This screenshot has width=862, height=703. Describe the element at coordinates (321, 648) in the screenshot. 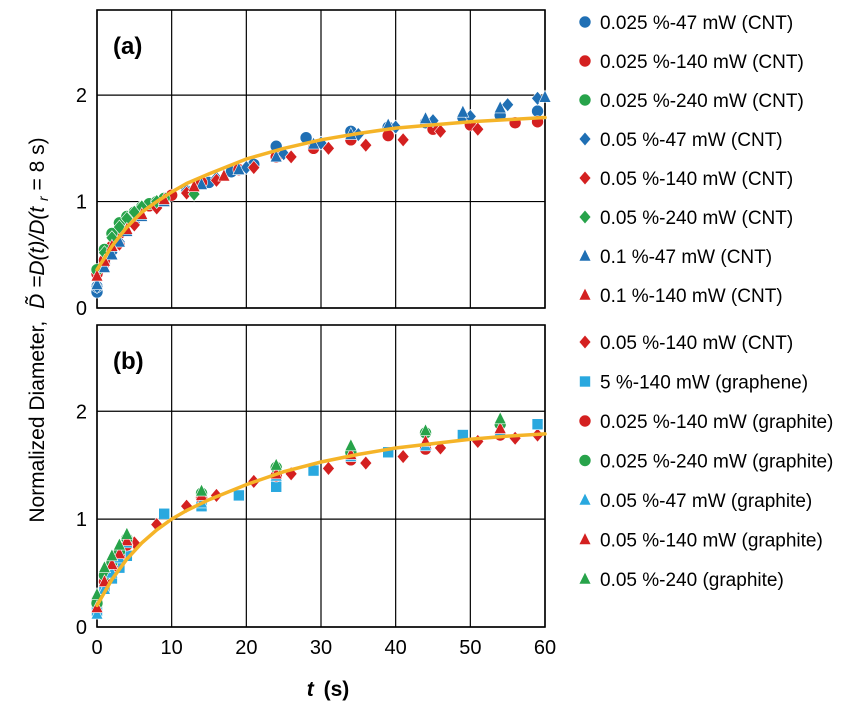

I see `x-tick-label: 30` at that location.